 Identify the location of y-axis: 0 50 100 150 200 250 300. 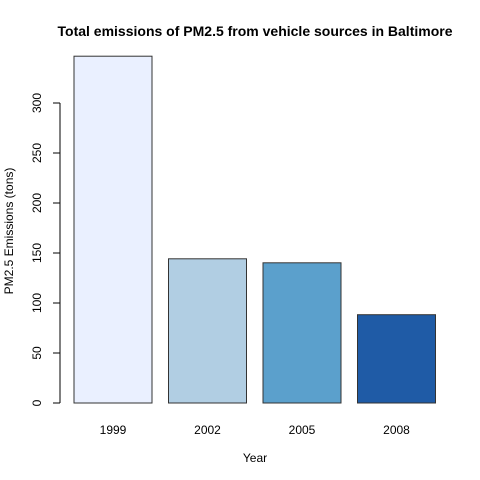
(45, 250).